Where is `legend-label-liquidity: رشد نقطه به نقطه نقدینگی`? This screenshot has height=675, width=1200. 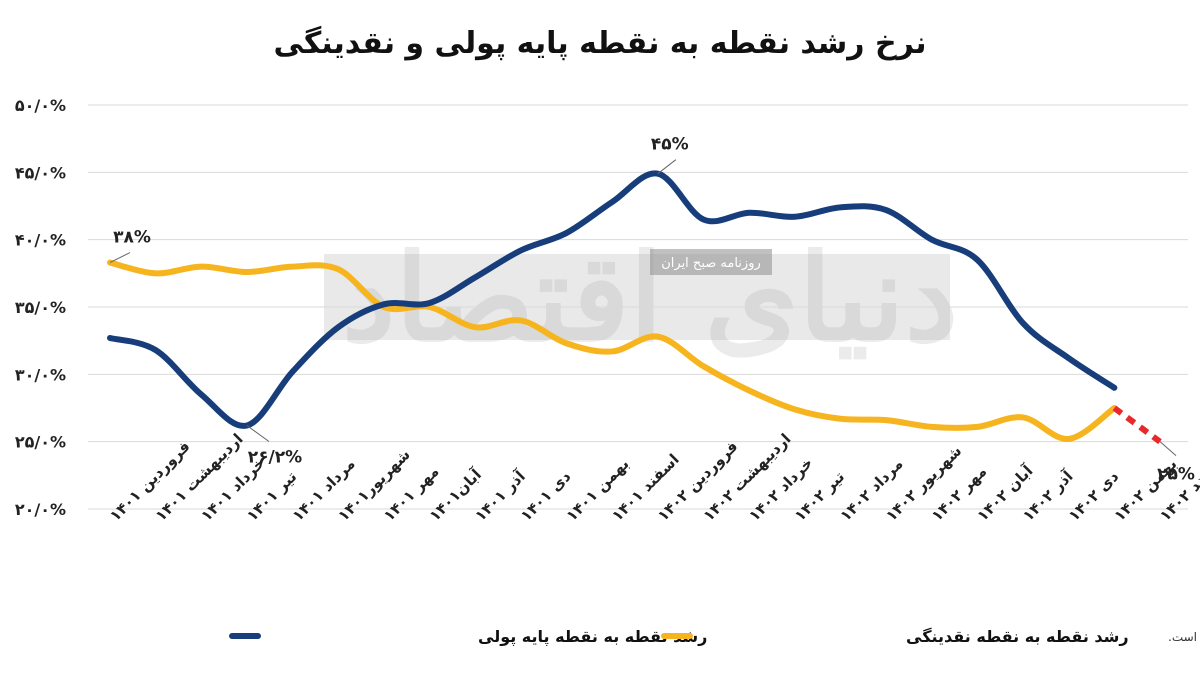 legend-label-liquidity: رشد نقطه به نقطه نقدینگی is located at coordinates (1017, 636).